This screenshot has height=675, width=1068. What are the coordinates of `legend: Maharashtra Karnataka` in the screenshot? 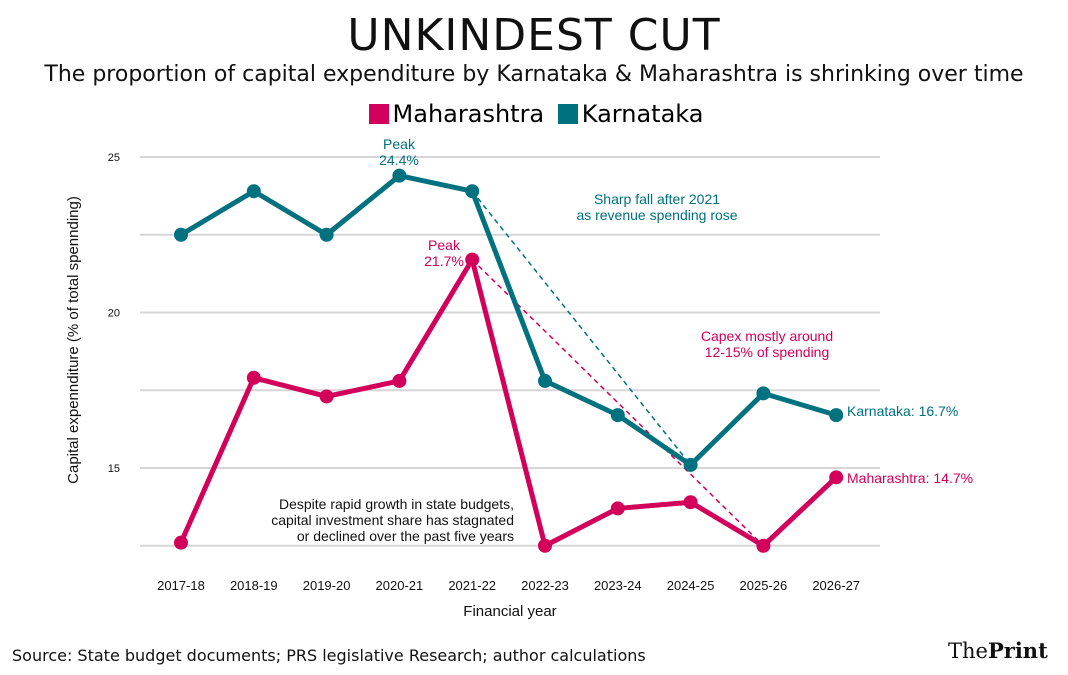 It's located at (534, 114).